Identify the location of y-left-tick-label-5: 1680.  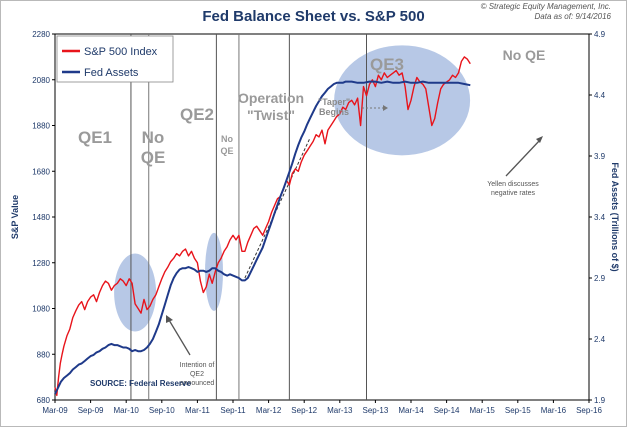
(41, 171).